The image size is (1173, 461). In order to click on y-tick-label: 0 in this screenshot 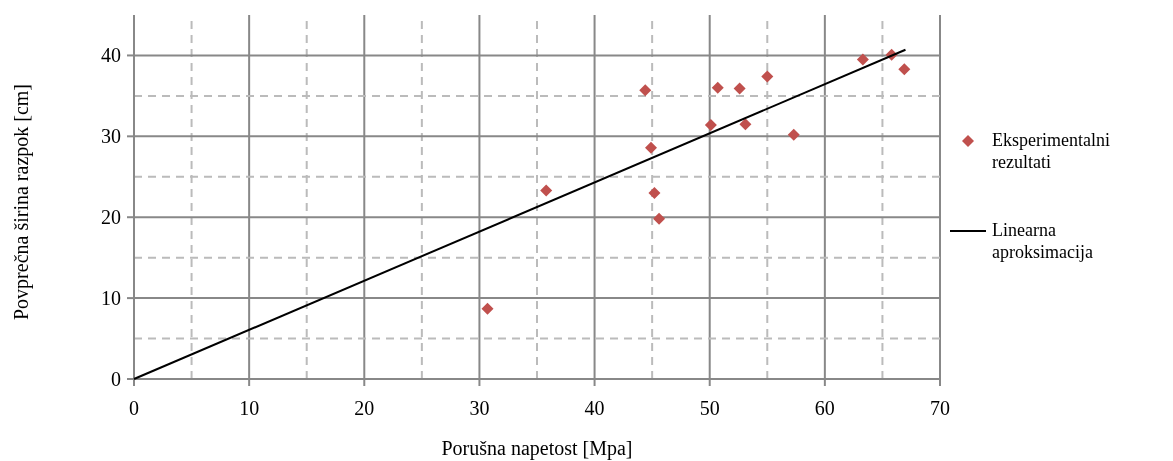, I will do `click(116, 379)`.